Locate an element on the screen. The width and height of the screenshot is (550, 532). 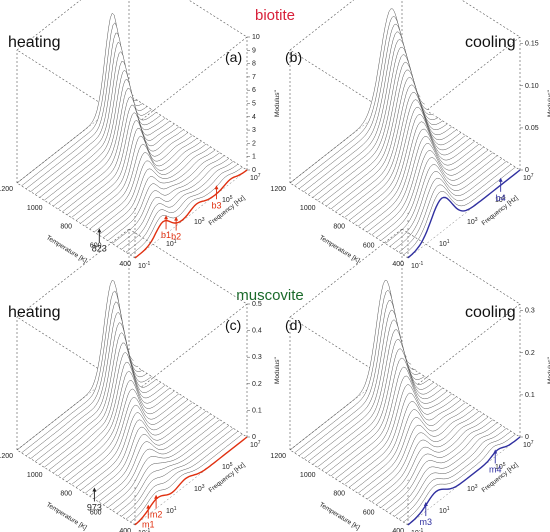
x-tick-label: 1000 is located at coordinates (308, 208).